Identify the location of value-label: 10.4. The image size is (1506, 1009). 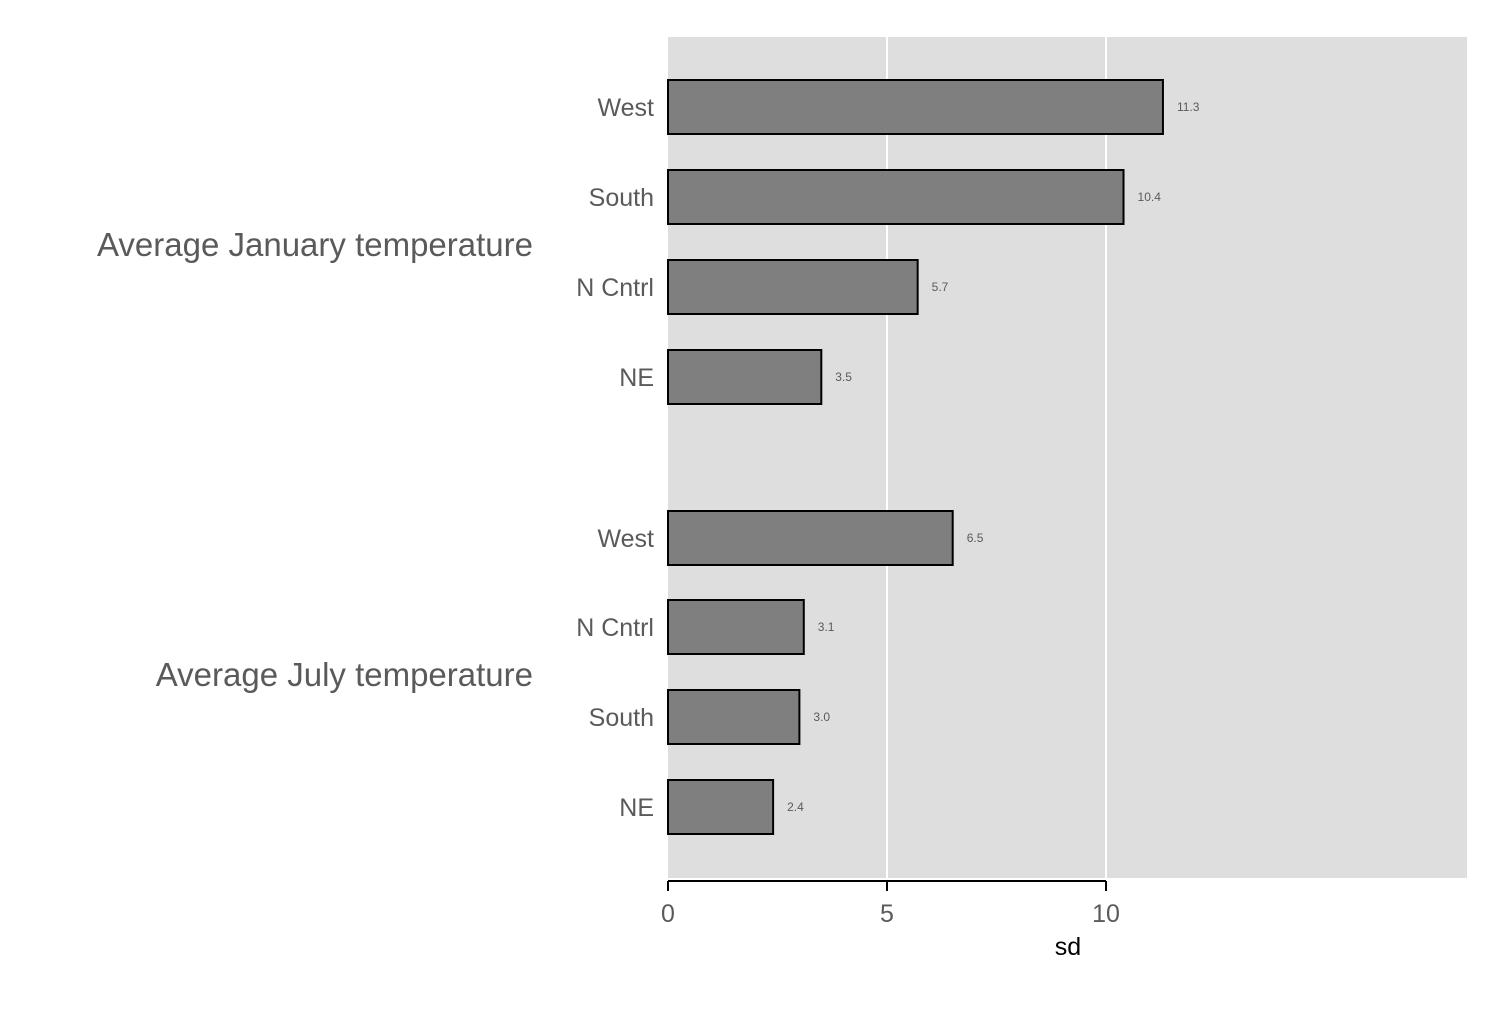
(1150, 197).